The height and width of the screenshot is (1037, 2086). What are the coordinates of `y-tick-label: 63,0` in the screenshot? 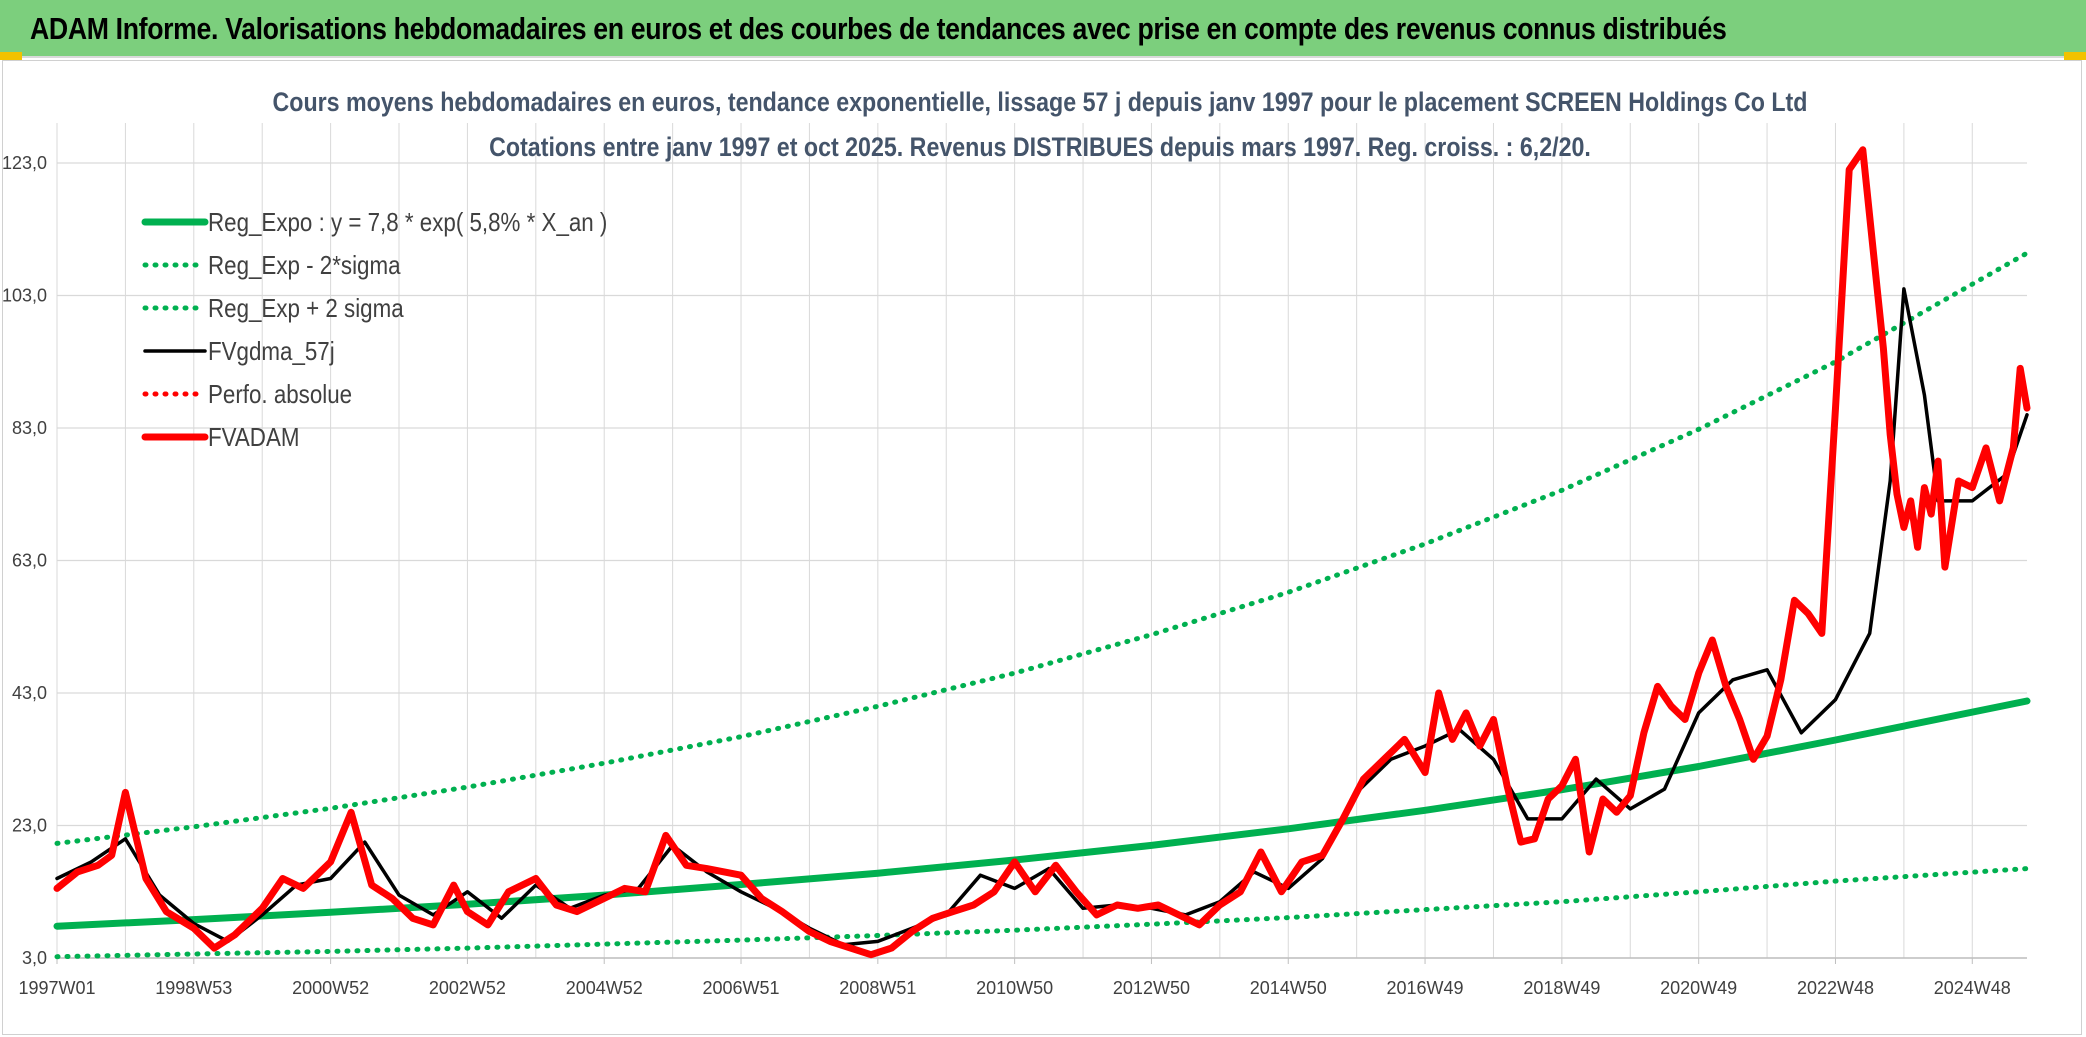 It's located at (29, 561).